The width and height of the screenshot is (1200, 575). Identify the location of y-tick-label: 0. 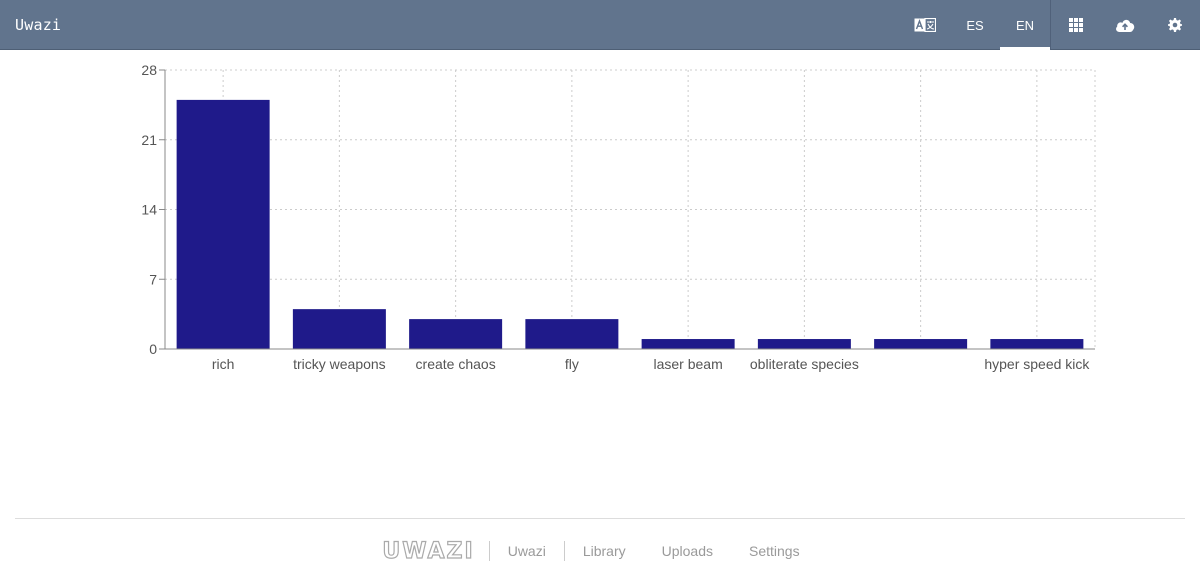
(153, 349).